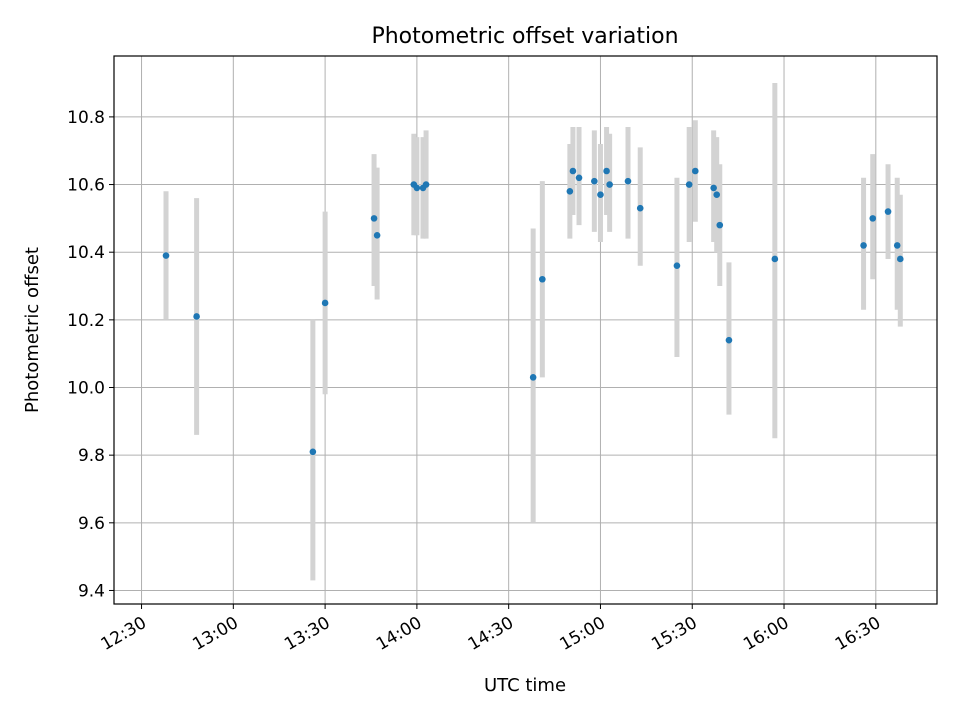 The image size is (960, 720). I want to click on y-tick-label: 9.8, so click(91, 456).